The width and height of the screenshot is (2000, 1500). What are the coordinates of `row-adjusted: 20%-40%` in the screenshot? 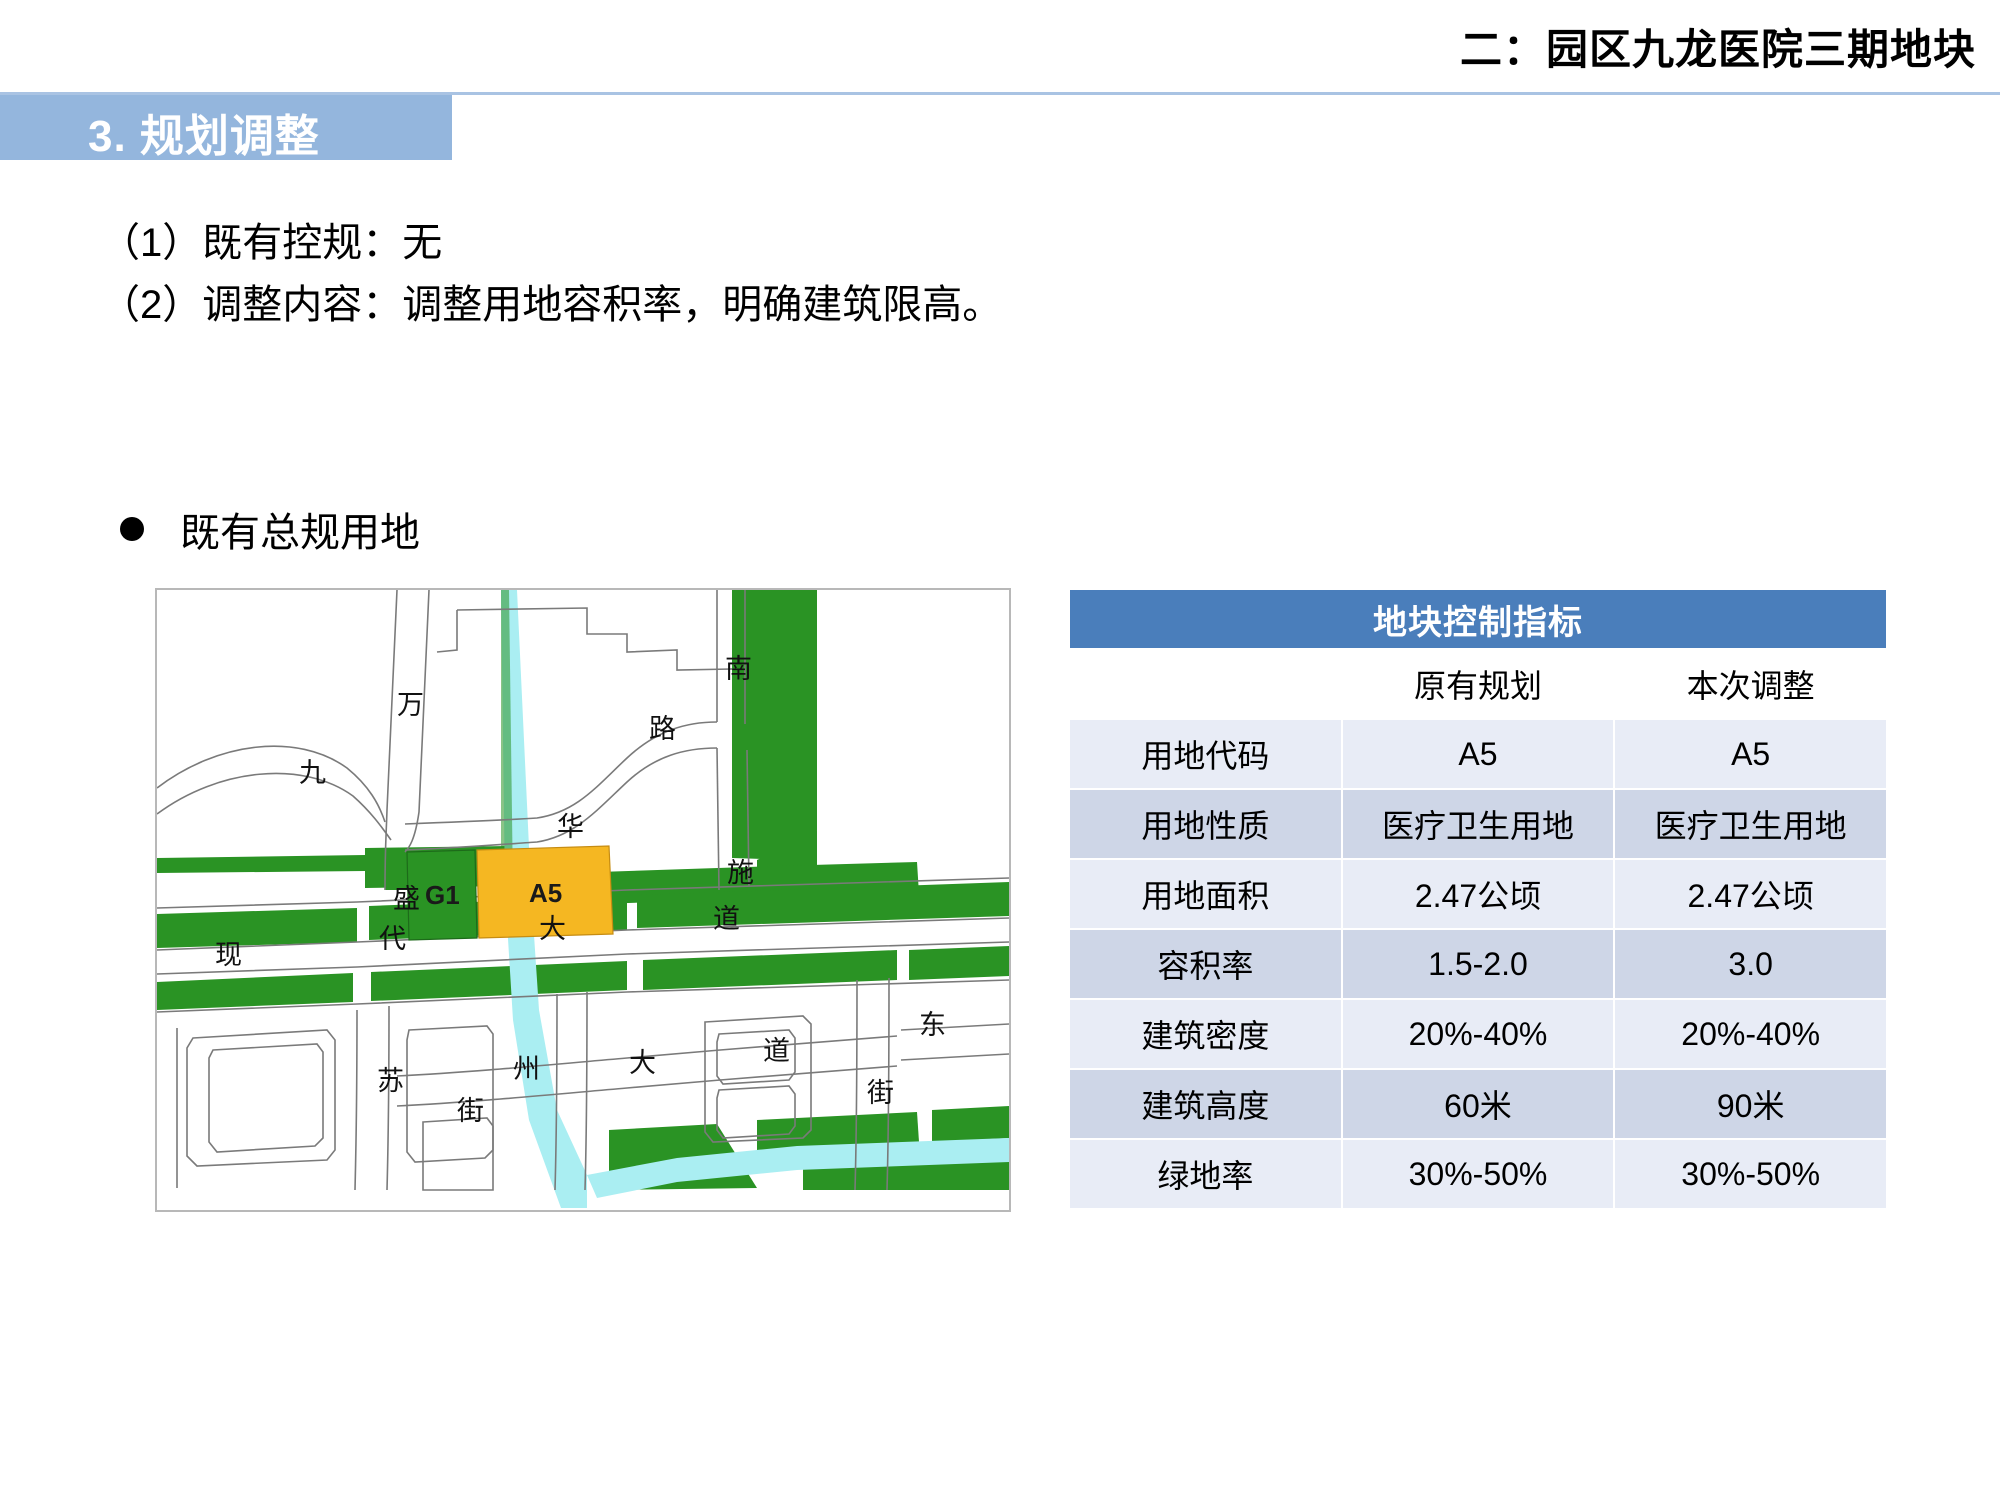 It's located at (1750, 1034).